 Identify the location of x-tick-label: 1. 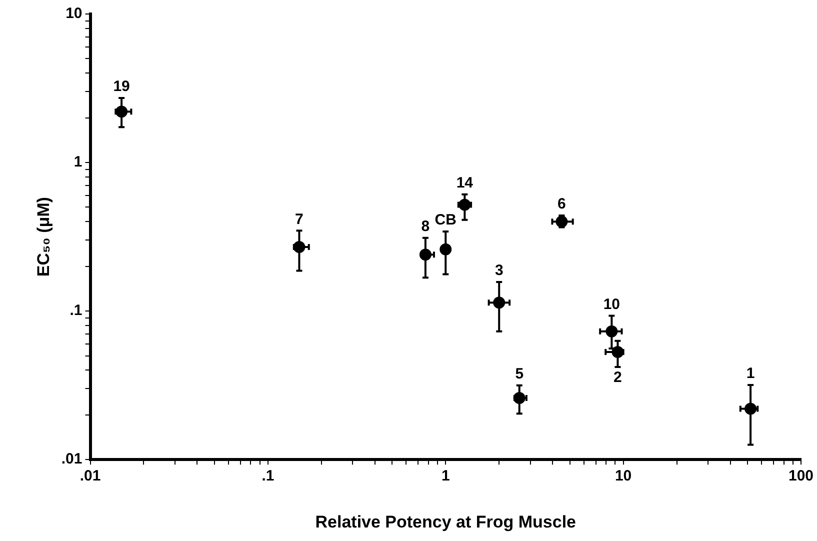
(445, 476).